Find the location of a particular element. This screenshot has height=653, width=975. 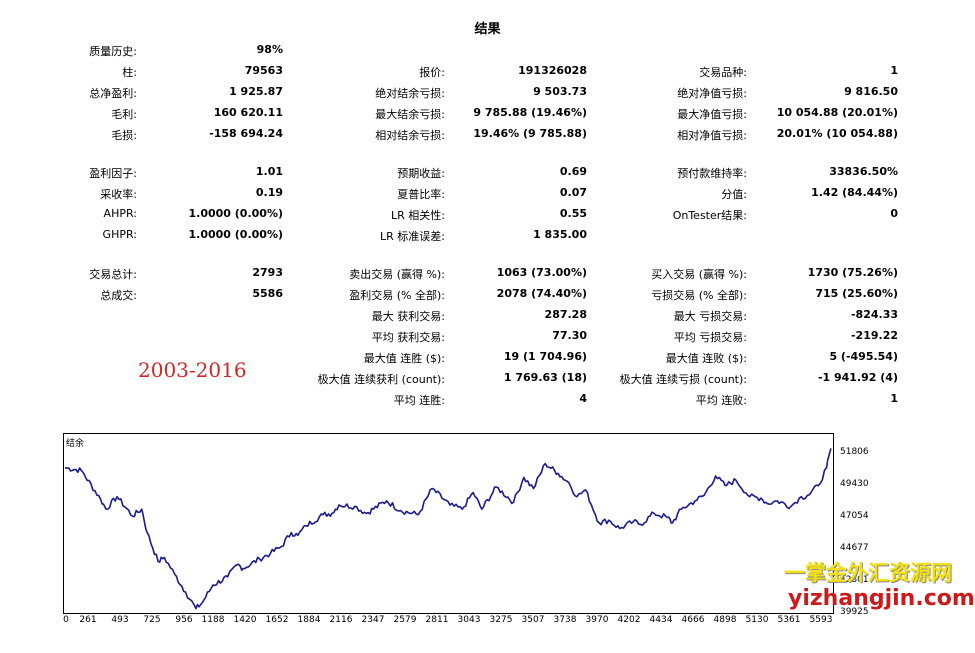

x-tick-label: 1188 is located at coordinates (213, 620).